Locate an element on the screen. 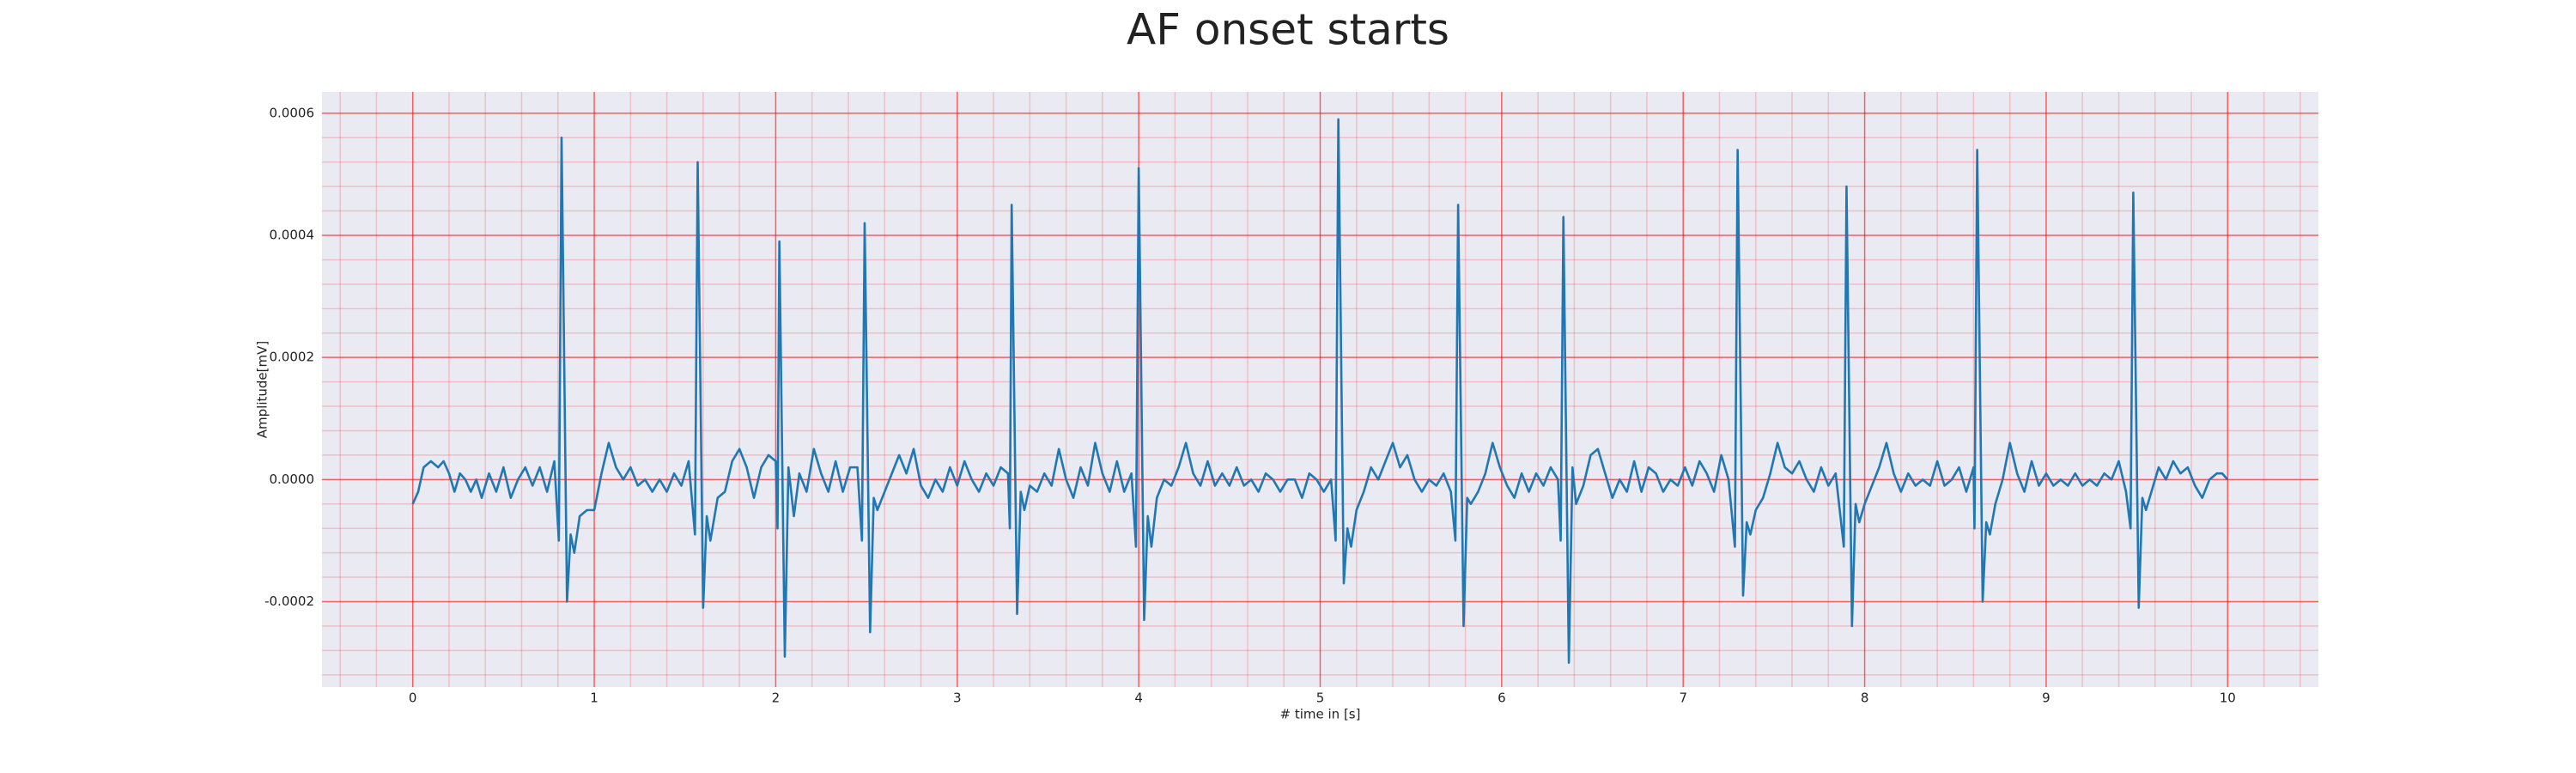 The height and width of the screenshot is (773, 2576). x-tick-label: 2 is located at coordinates (777, 698).